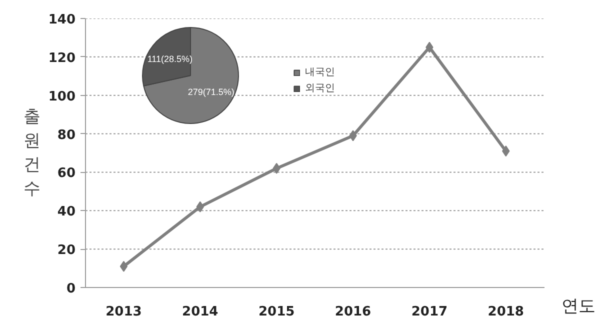 The width and height of the screenshot is (600, 334). I want to click on y-tick-label: 80, so click(66, 135).